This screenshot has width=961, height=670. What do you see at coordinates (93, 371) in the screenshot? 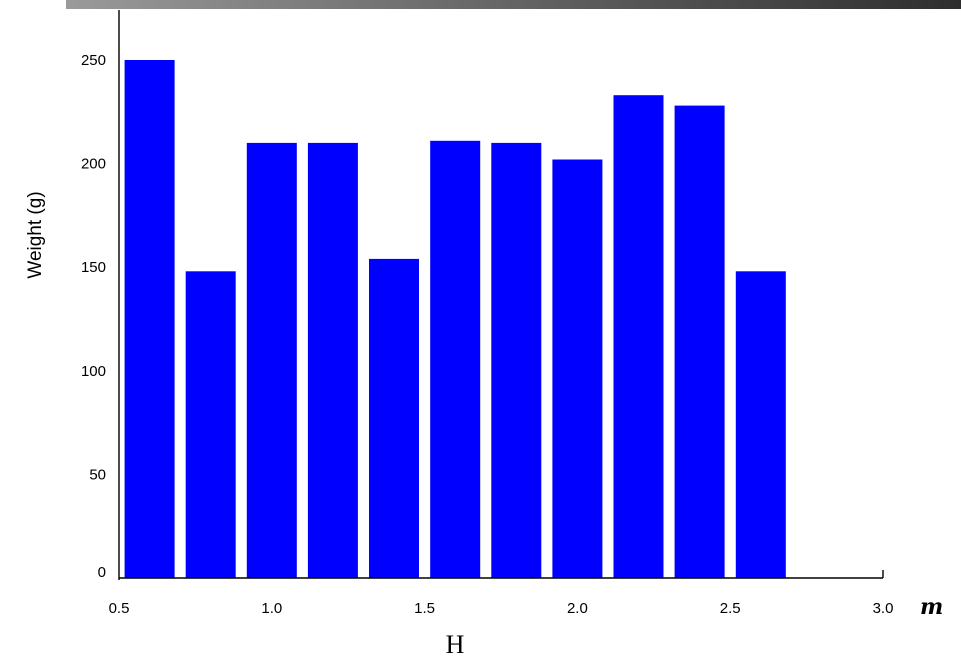
I see `y-tick-label: 100` at bounding box center [93, 371].